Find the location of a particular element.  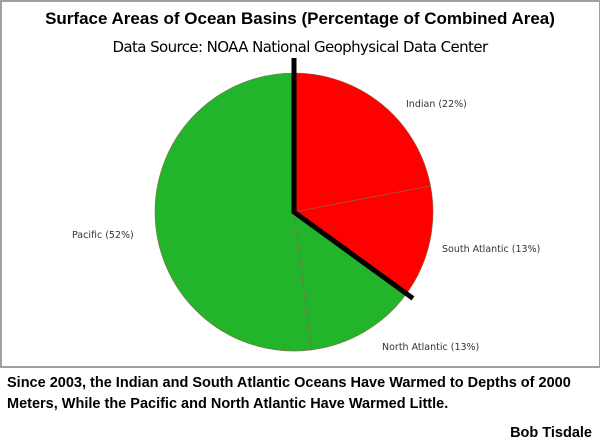

slice-north-atlantic is located at coordinates (350, 281).